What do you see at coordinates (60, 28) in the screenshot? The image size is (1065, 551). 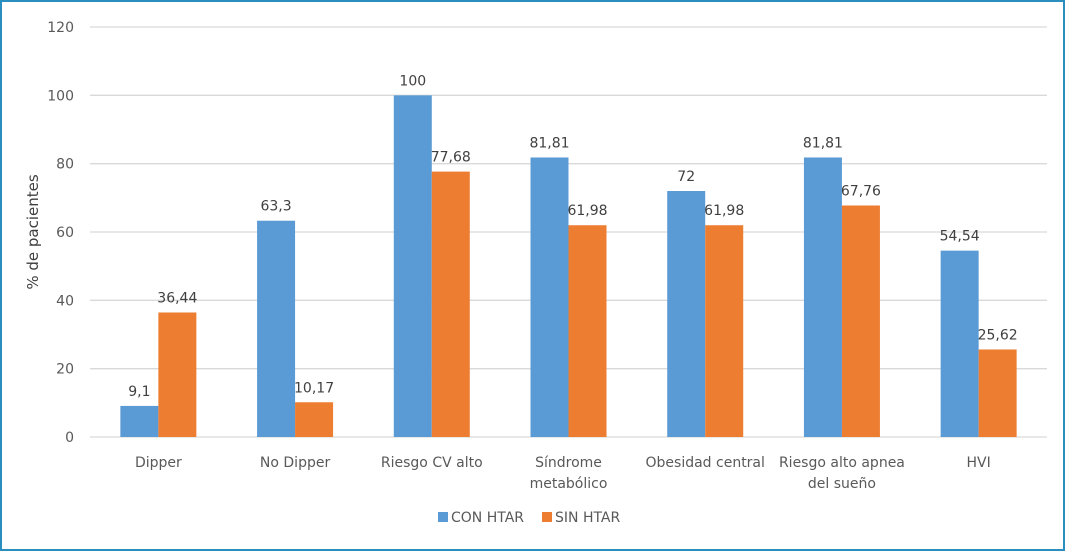 I see `y-tick-label: 120` at bounding box center [60, 28].